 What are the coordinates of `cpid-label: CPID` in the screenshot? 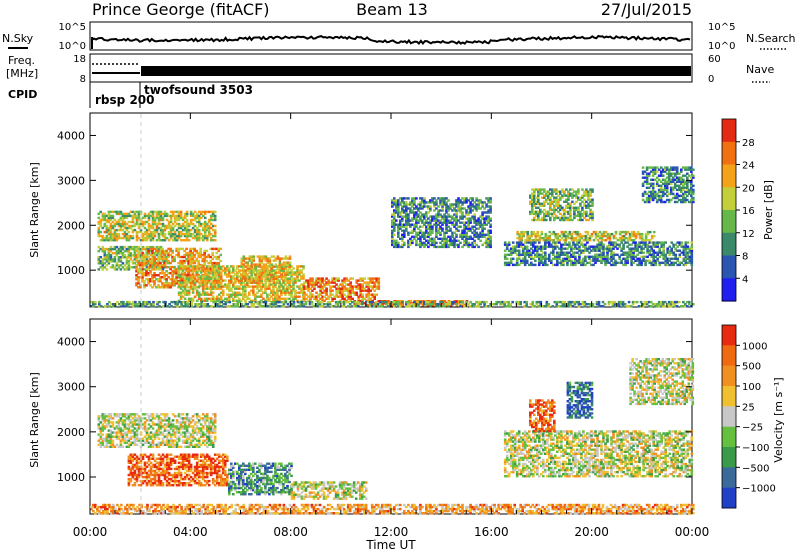 It's located at (22, 94).